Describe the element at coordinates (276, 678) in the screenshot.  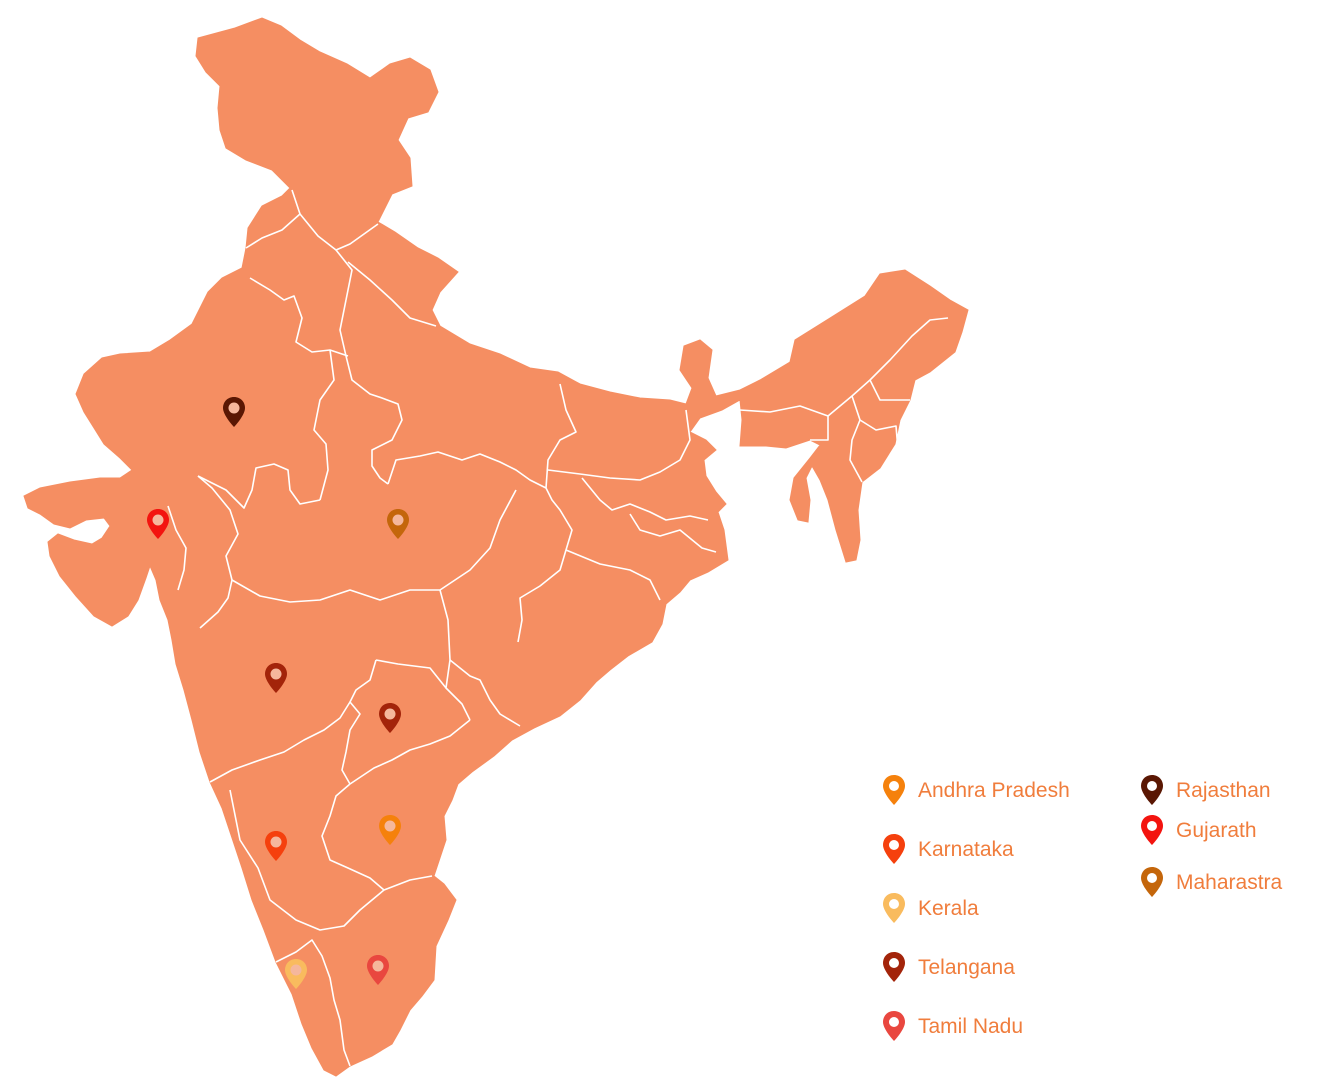
I see `marker-telangana-west` at that location.